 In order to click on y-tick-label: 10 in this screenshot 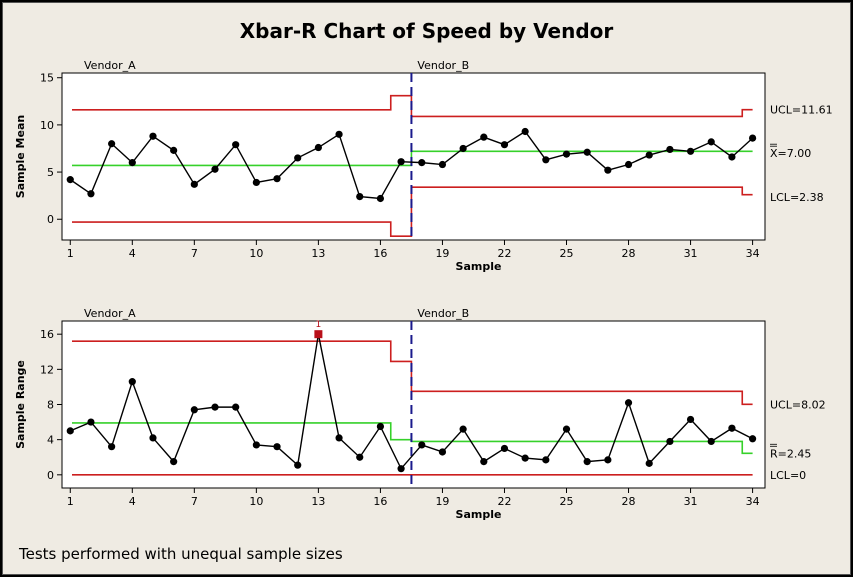, I will do `click(47, 125)`.